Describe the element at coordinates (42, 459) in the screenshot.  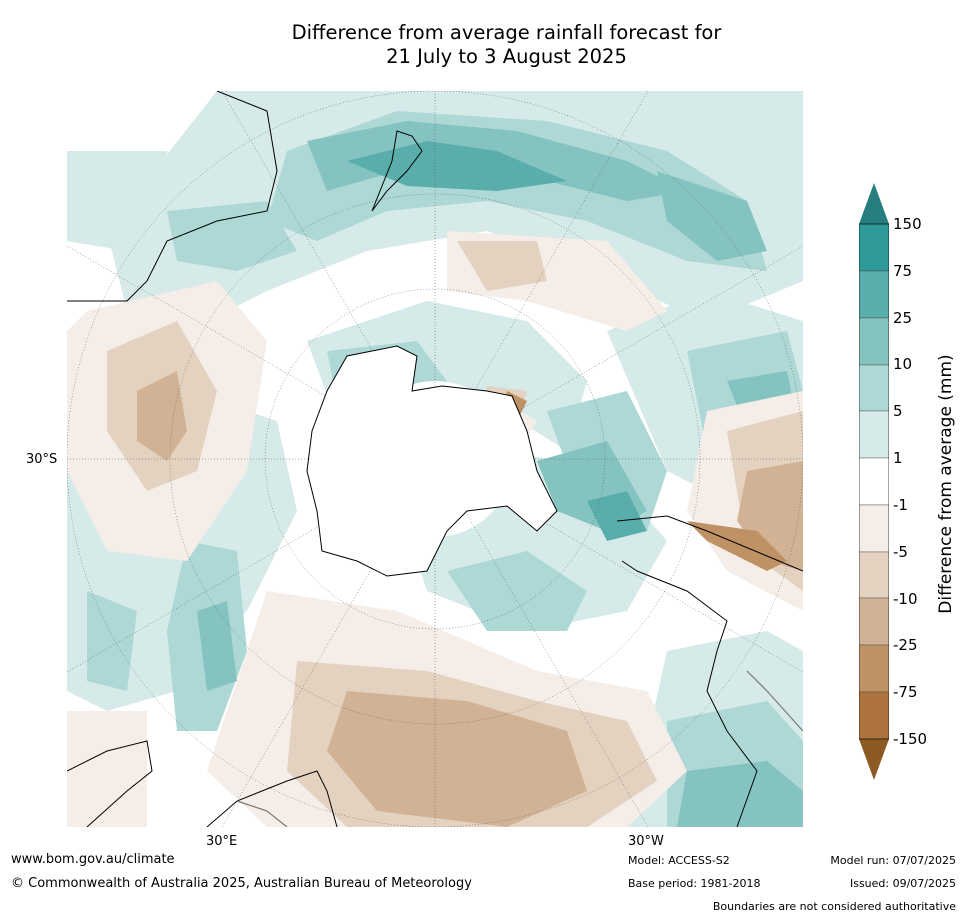
I see `latitude-label: 30°S` at that location.